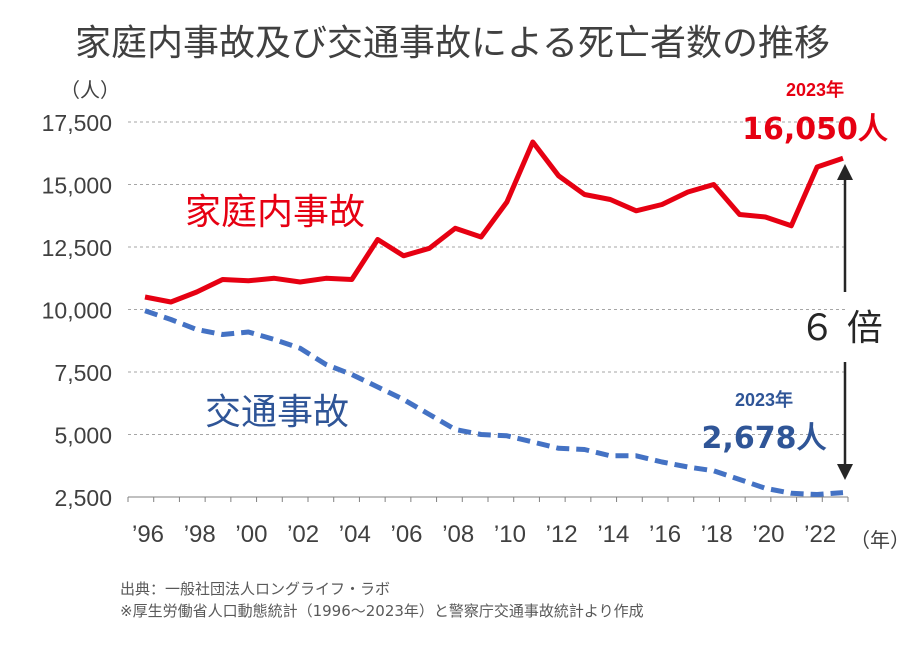 This screenshot has height=646, width=905. Describe the element at coordinates (255, 589) in the screenshot. I see `source-note: 出典：一般社団法人ロングライフ・ラボ` at that location.